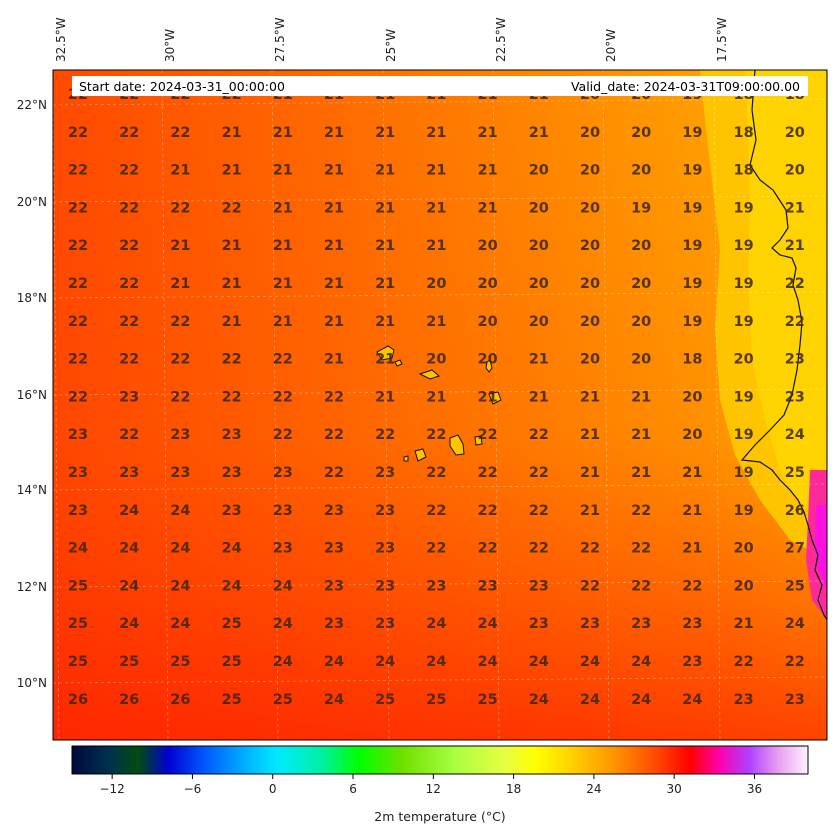  Describe the element at coordinates (32, 105) in the screenshot. I see `latitude-label: 22°N` at that location.